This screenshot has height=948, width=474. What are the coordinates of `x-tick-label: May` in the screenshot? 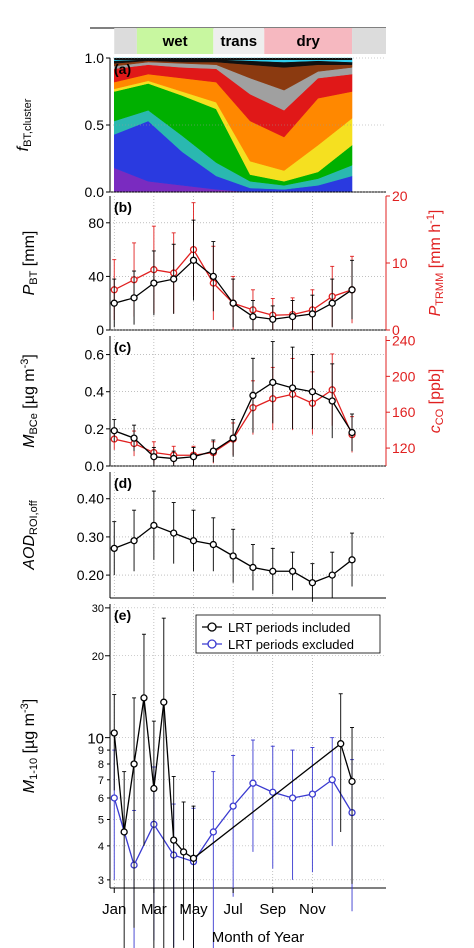 It's located at (193, 909).